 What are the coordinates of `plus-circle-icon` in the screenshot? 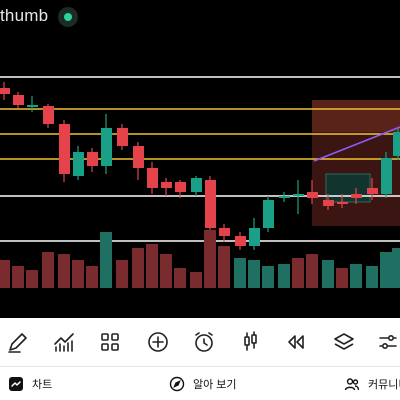 It's located at (158, 342).